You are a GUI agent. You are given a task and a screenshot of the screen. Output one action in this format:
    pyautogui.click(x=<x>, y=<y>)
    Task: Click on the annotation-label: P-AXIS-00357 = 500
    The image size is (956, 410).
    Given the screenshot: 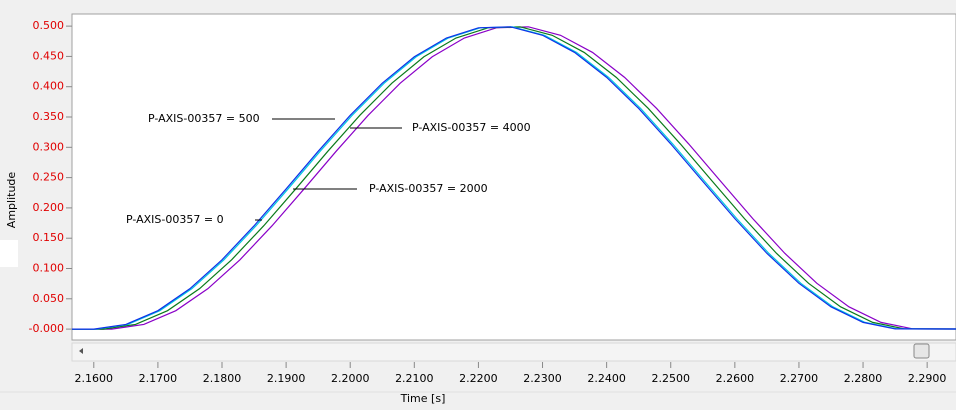 What is the action you would take?
    pyautogui.click(x=204, y=118)
    